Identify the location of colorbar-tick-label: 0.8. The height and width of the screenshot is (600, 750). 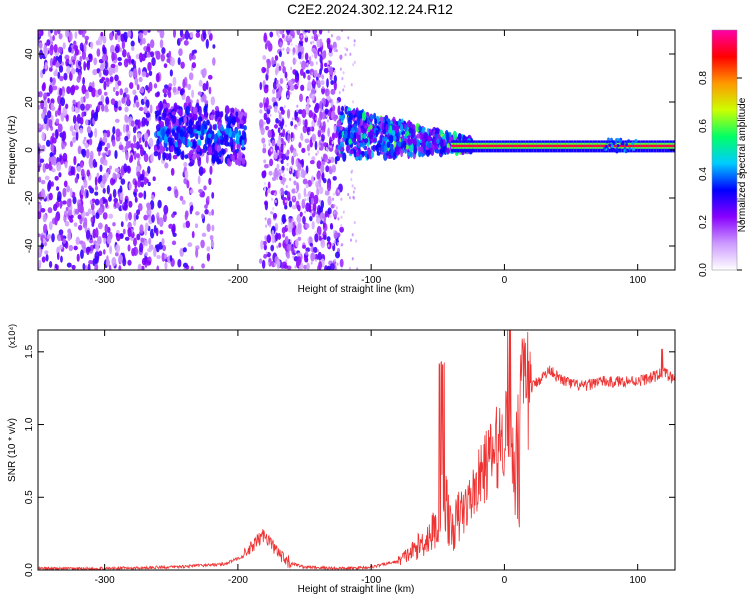
(703, 78).